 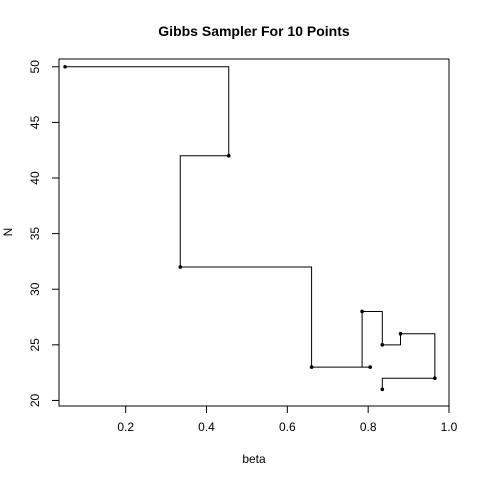 What do you see at coordinates (43, 233) in the screenshot?
I see `y-axis: 20 25 30 35 40 45 50` at bounding box center [43, 233].